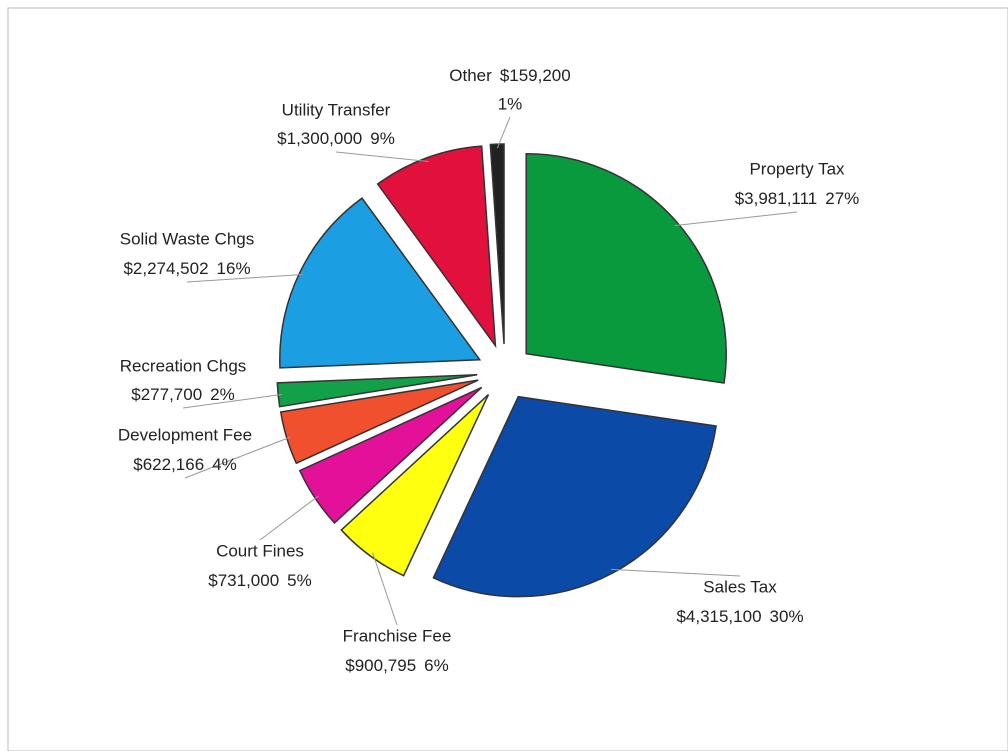 The image size is (1008, 751). Describe the element at coordinates (224, 464) in the screenshot. I see `percent-label: 4%` at that location.